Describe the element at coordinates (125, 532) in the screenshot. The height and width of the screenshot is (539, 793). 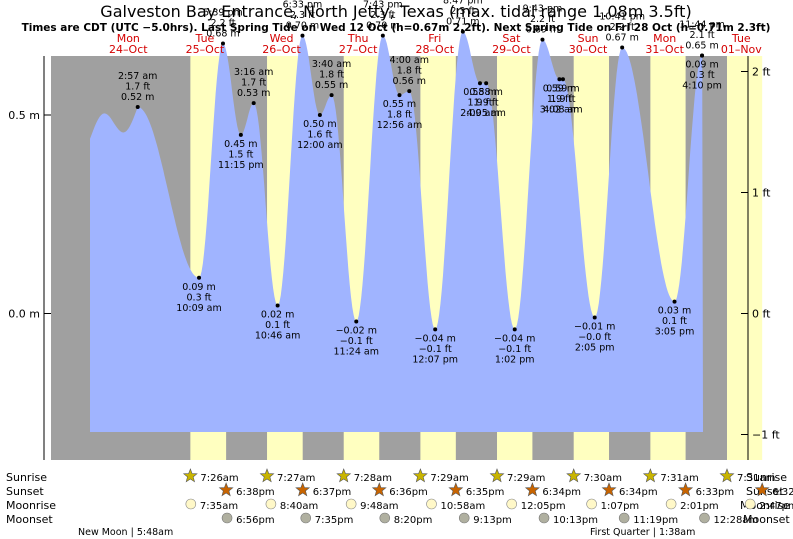
I see `moon-phase-new: New Moon | 5:48am` at that location.